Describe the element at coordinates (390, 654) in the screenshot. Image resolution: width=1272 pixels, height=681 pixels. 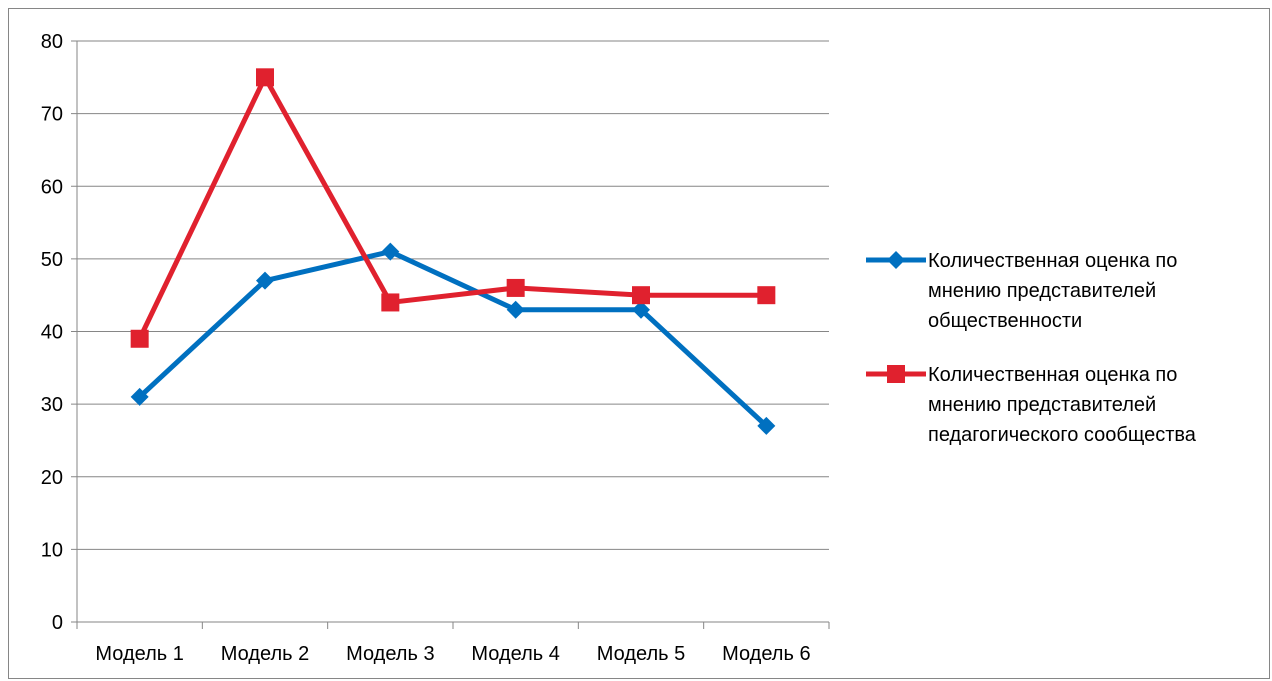
I see `x-tick-label: Модель 3` at that location.